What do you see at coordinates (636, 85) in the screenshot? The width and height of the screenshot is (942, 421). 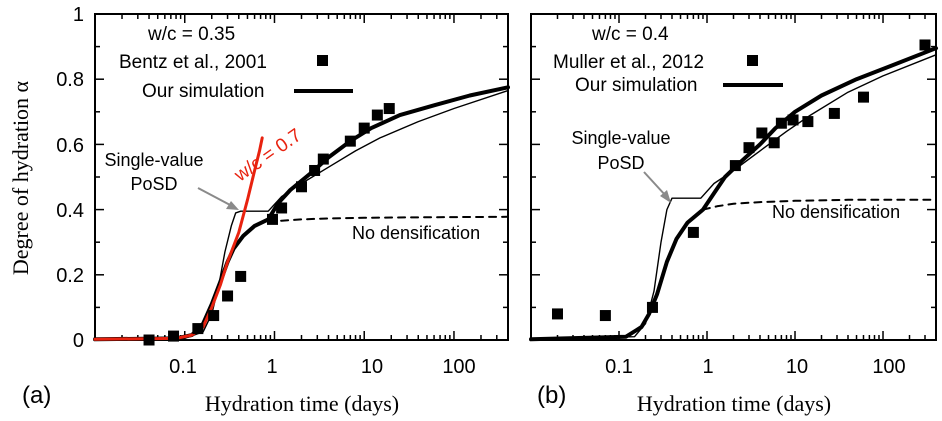 I see `legend-sim-label-b: Our simulation` at bounding box center [636, 85].